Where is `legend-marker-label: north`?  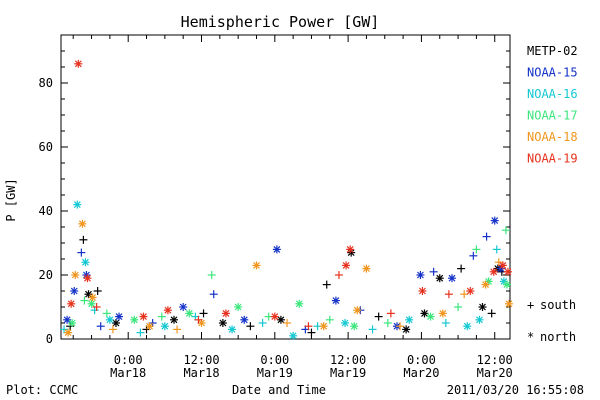 legend-marker-label: north is located at coordinates (558, 337).